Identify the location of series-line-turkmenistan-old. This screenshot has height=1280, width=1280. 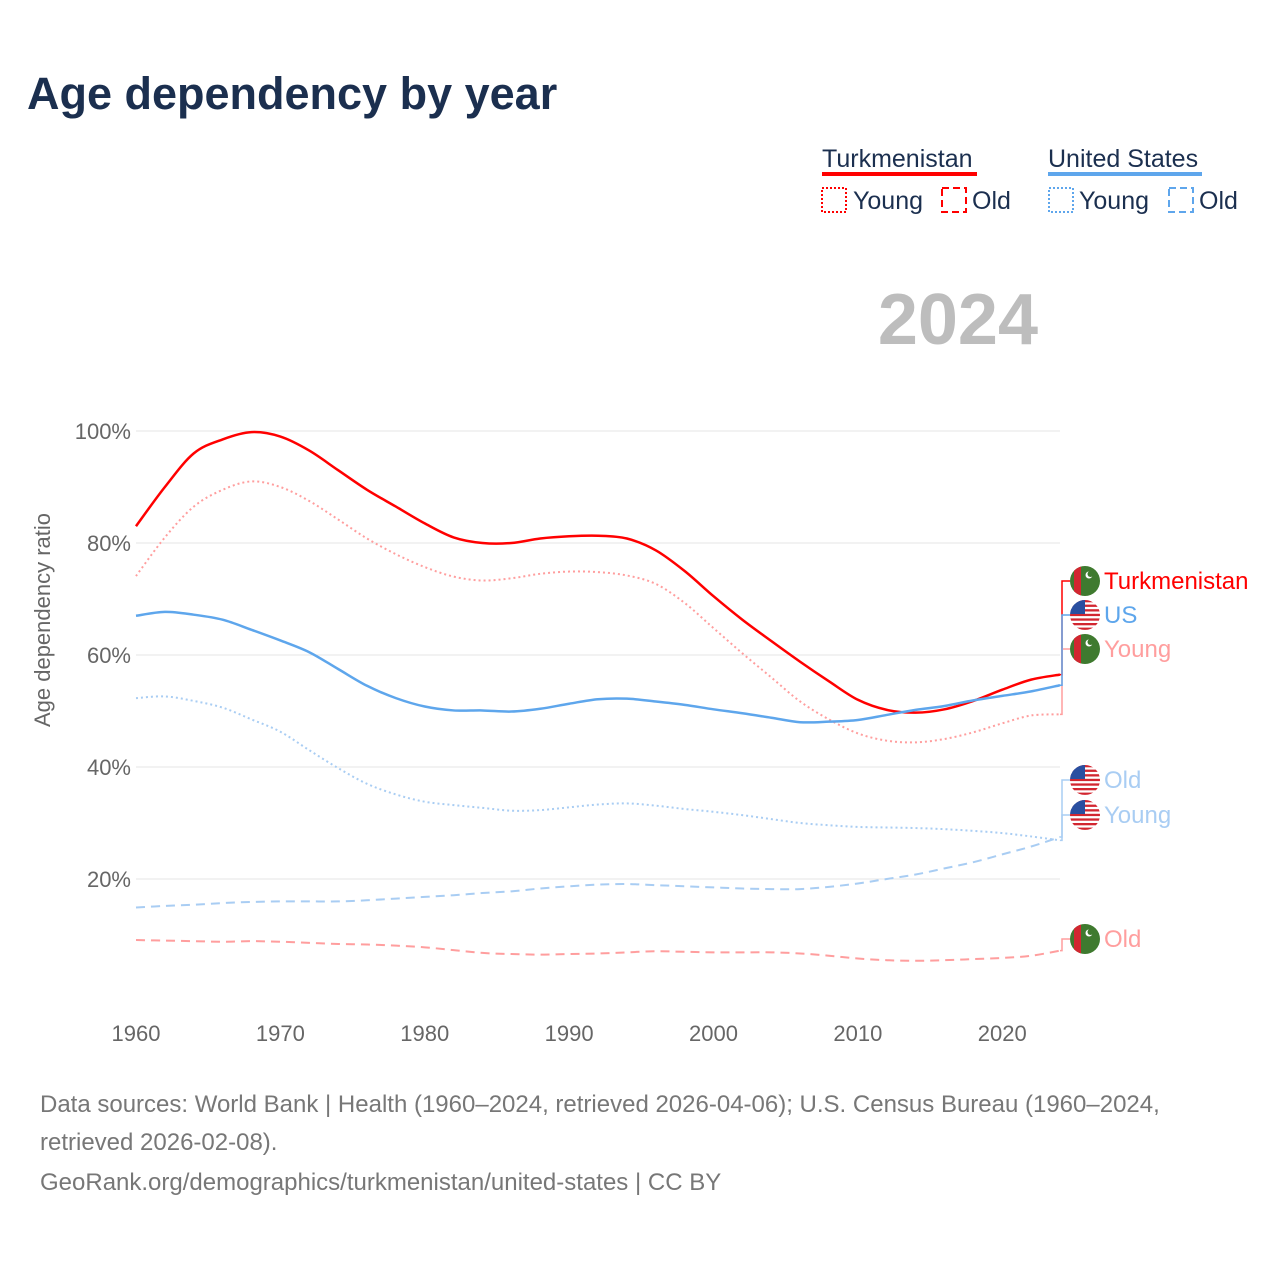
(598, 950).